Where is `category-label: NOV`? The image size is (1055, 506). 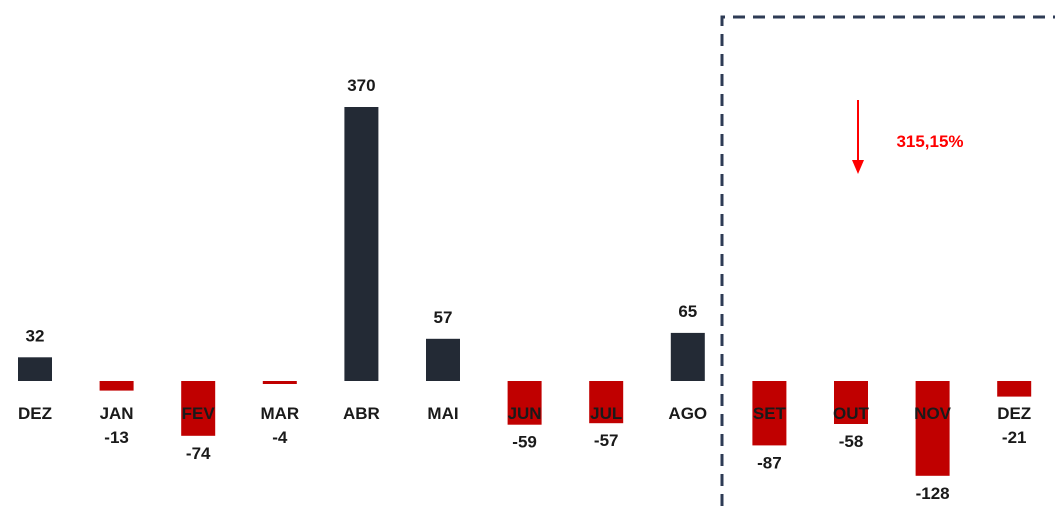
category-label: NOV is located at coordinates (933, 413).